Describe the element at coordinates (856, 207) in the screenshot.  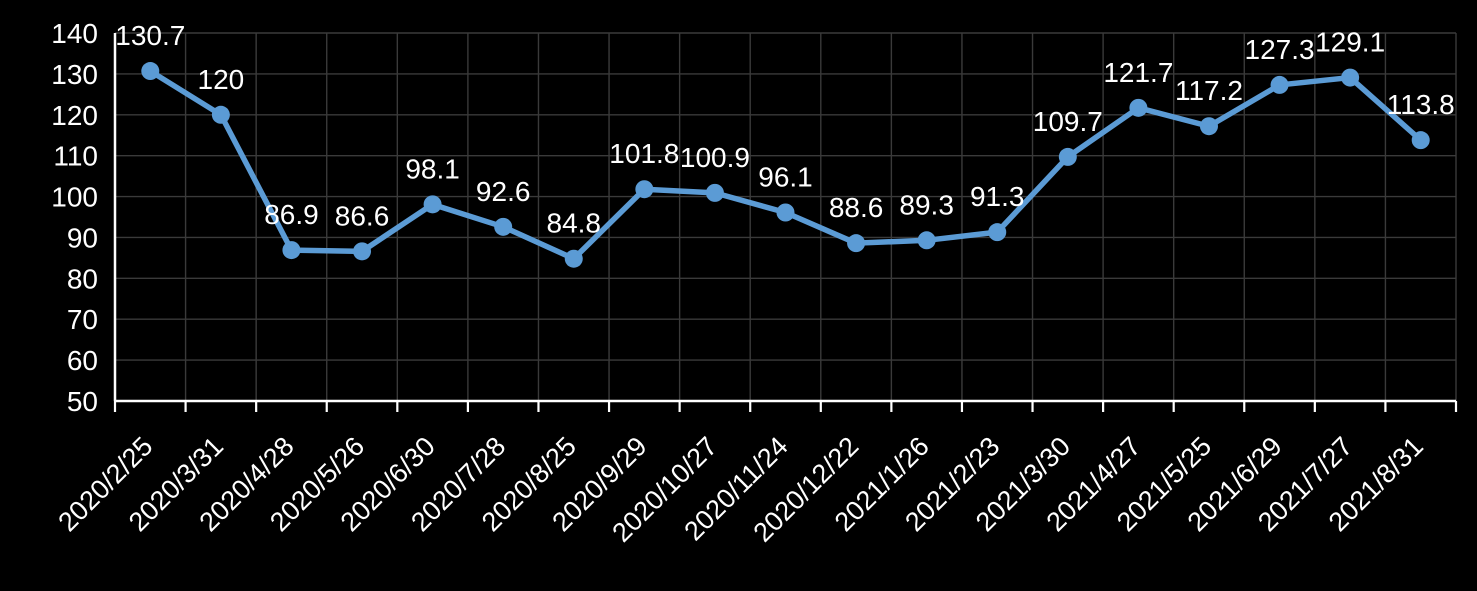
I see `data-label: 88.6` at that location.